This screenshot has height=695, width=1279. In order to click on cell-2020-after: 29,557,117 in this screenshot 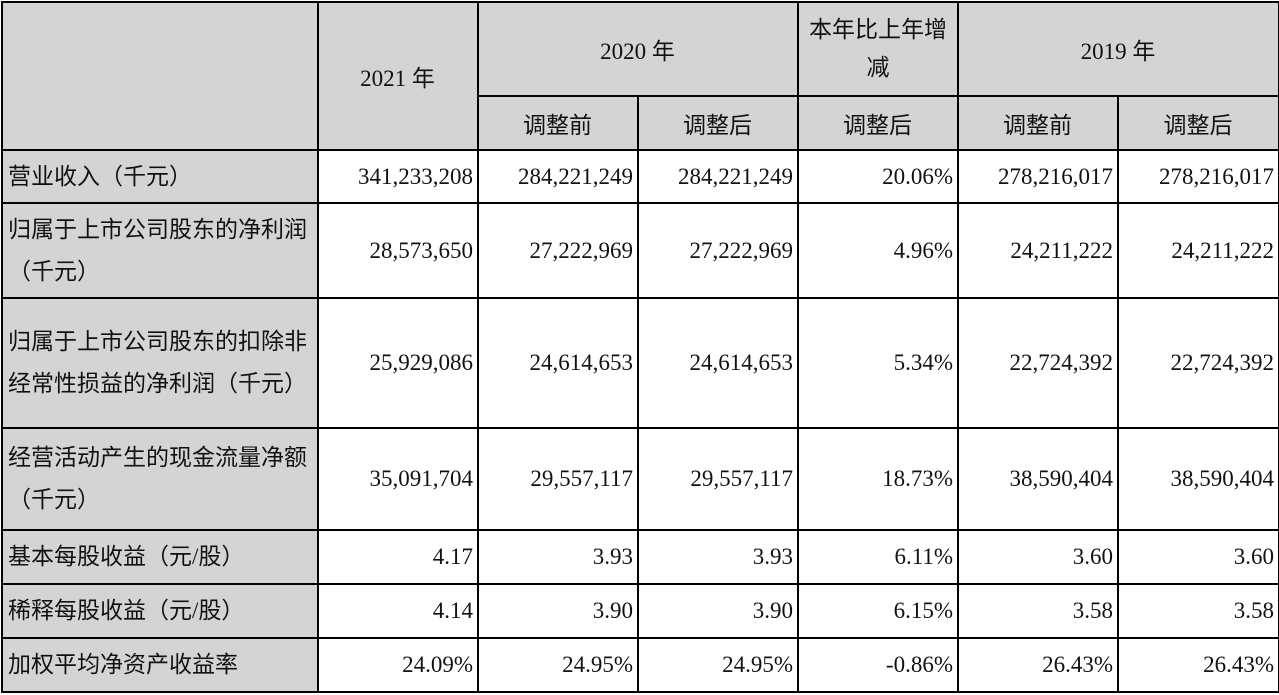, I will do `click(718, 479)`.